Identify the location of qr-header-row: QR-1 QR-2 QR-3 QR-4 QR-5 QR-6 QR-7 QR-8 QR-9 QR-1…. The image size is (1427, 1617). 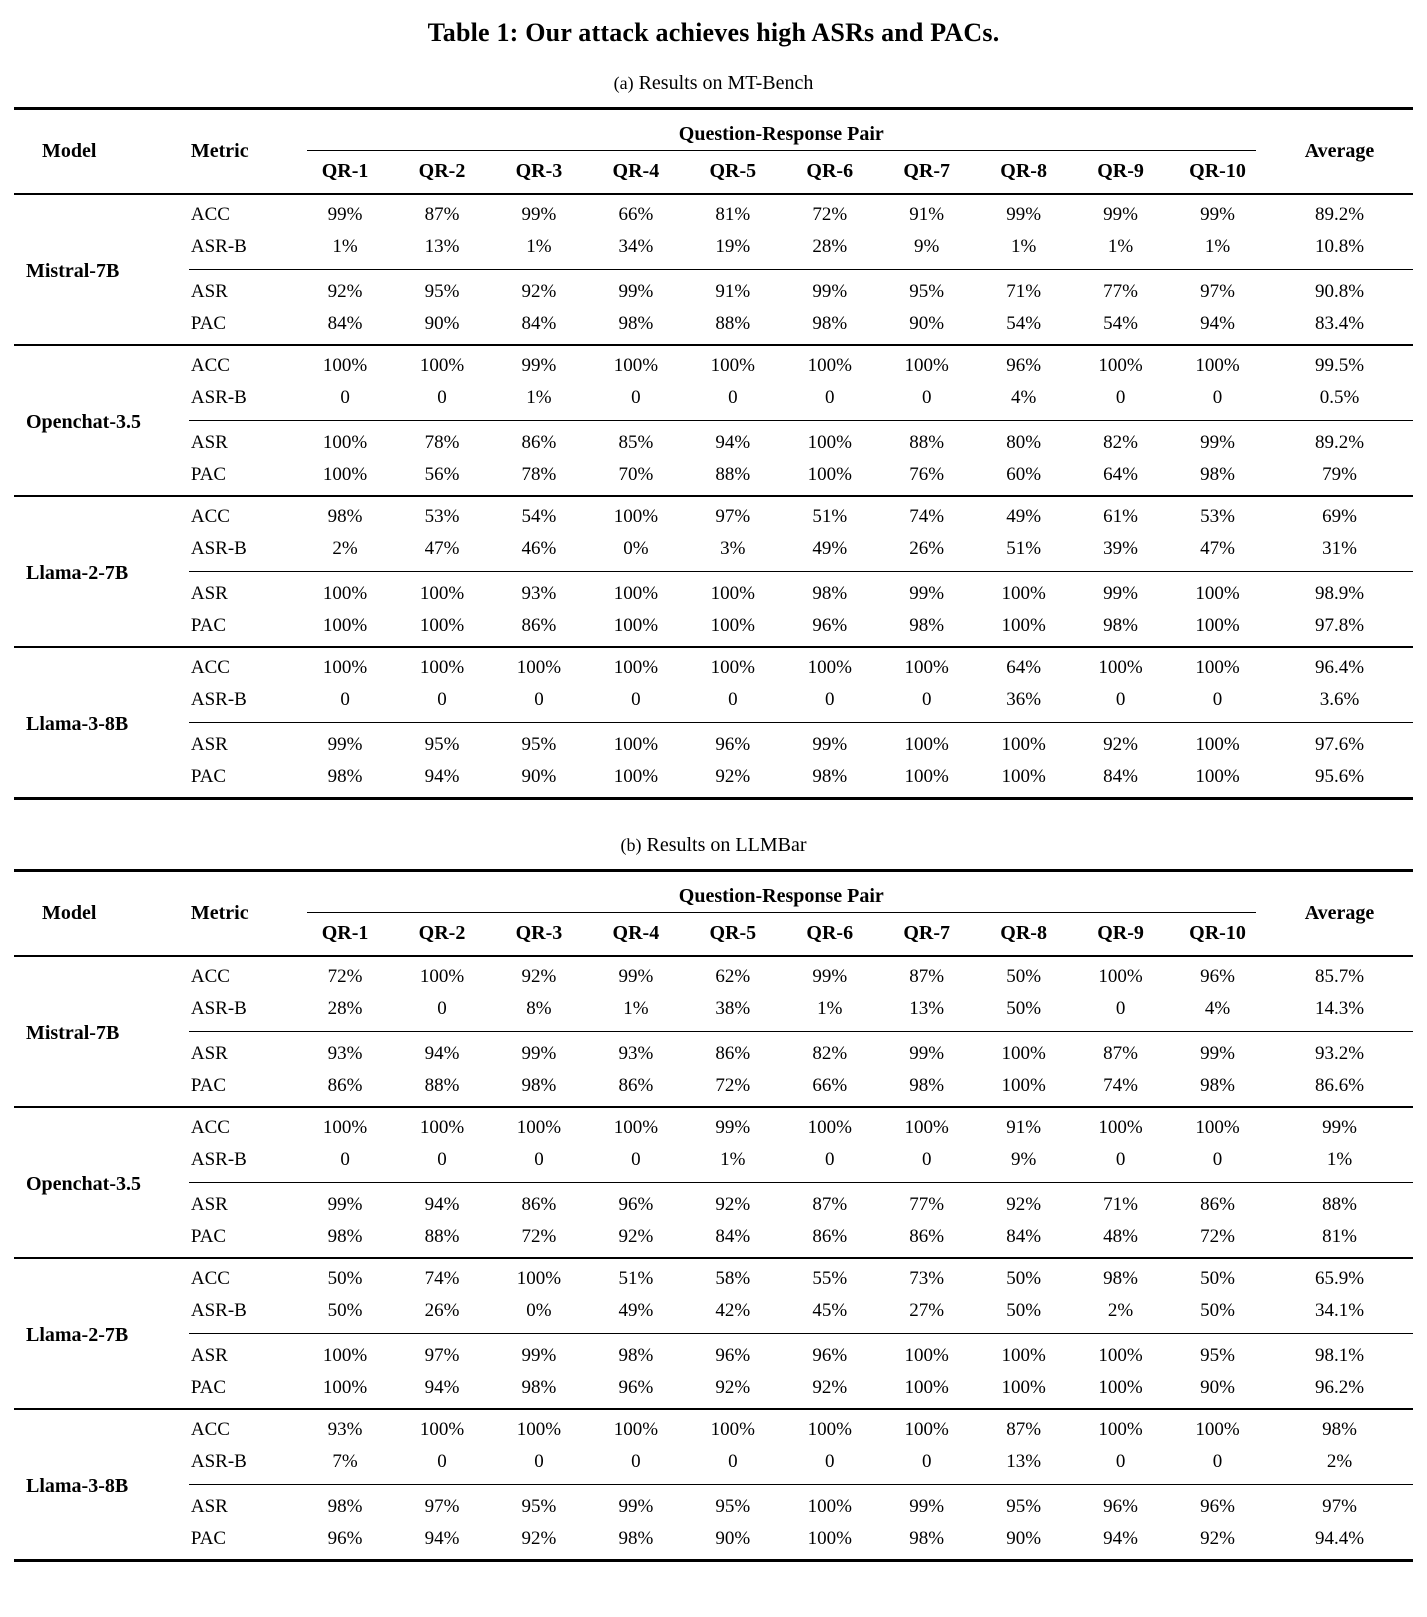
(713, 172).